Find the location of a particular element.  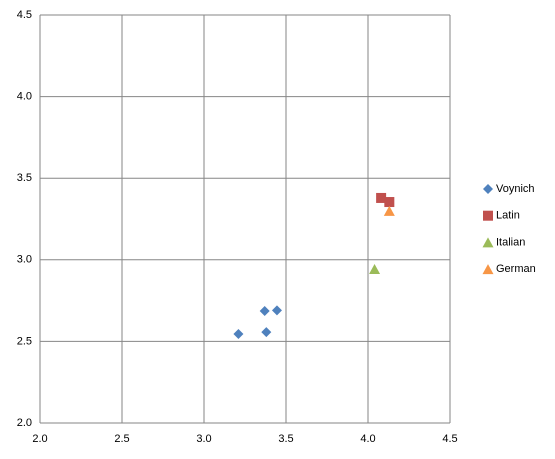

x-tick-label: 2.5 is located at coordinates (121, 439).